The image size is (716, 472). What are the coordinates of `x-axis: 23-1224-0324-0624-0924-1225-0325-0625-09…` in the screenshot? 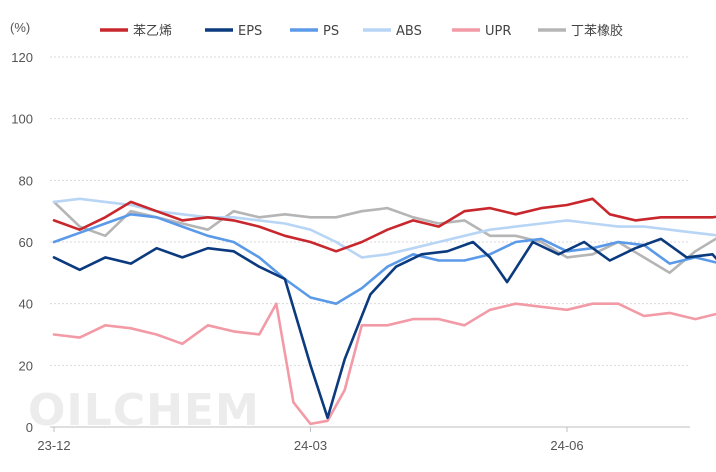 It's located at (310, 440).